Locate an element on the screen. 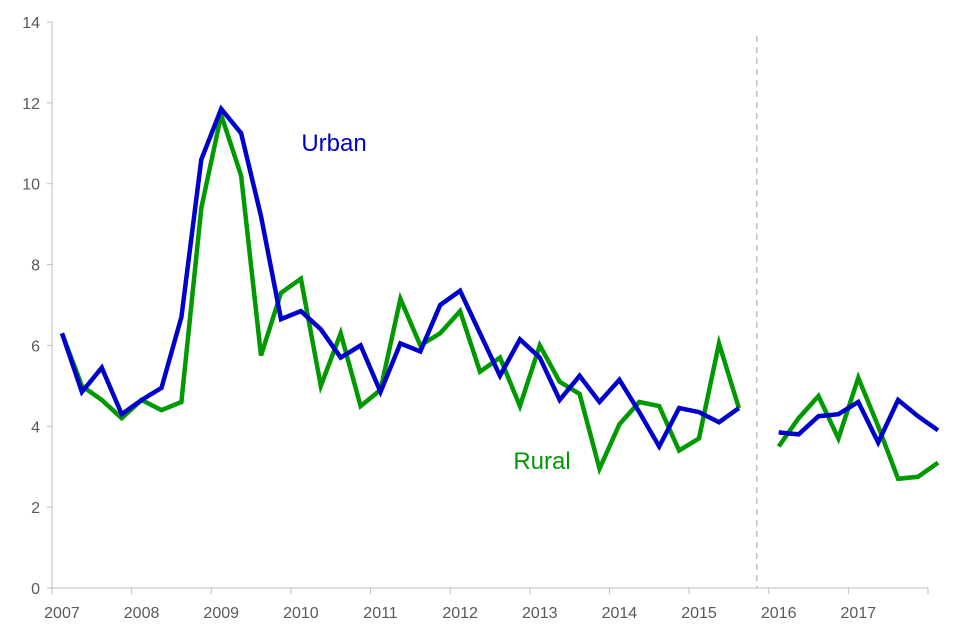 This screenshot has width=960, height=640. x-tick-label: 2016 is located at coordinates (779, 613).